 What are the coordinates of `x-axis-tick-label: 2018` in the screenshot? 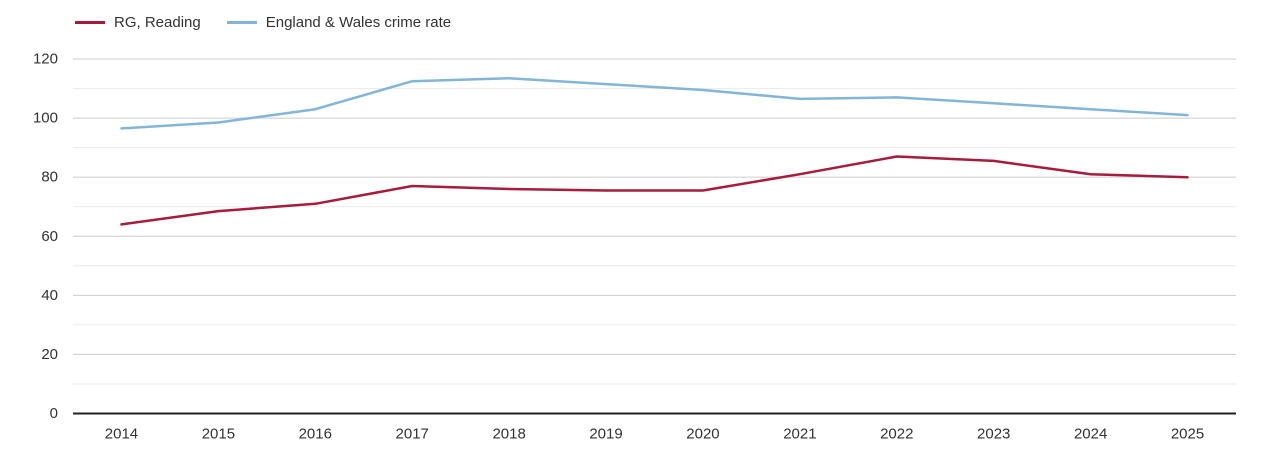 It's located at (508, 434).